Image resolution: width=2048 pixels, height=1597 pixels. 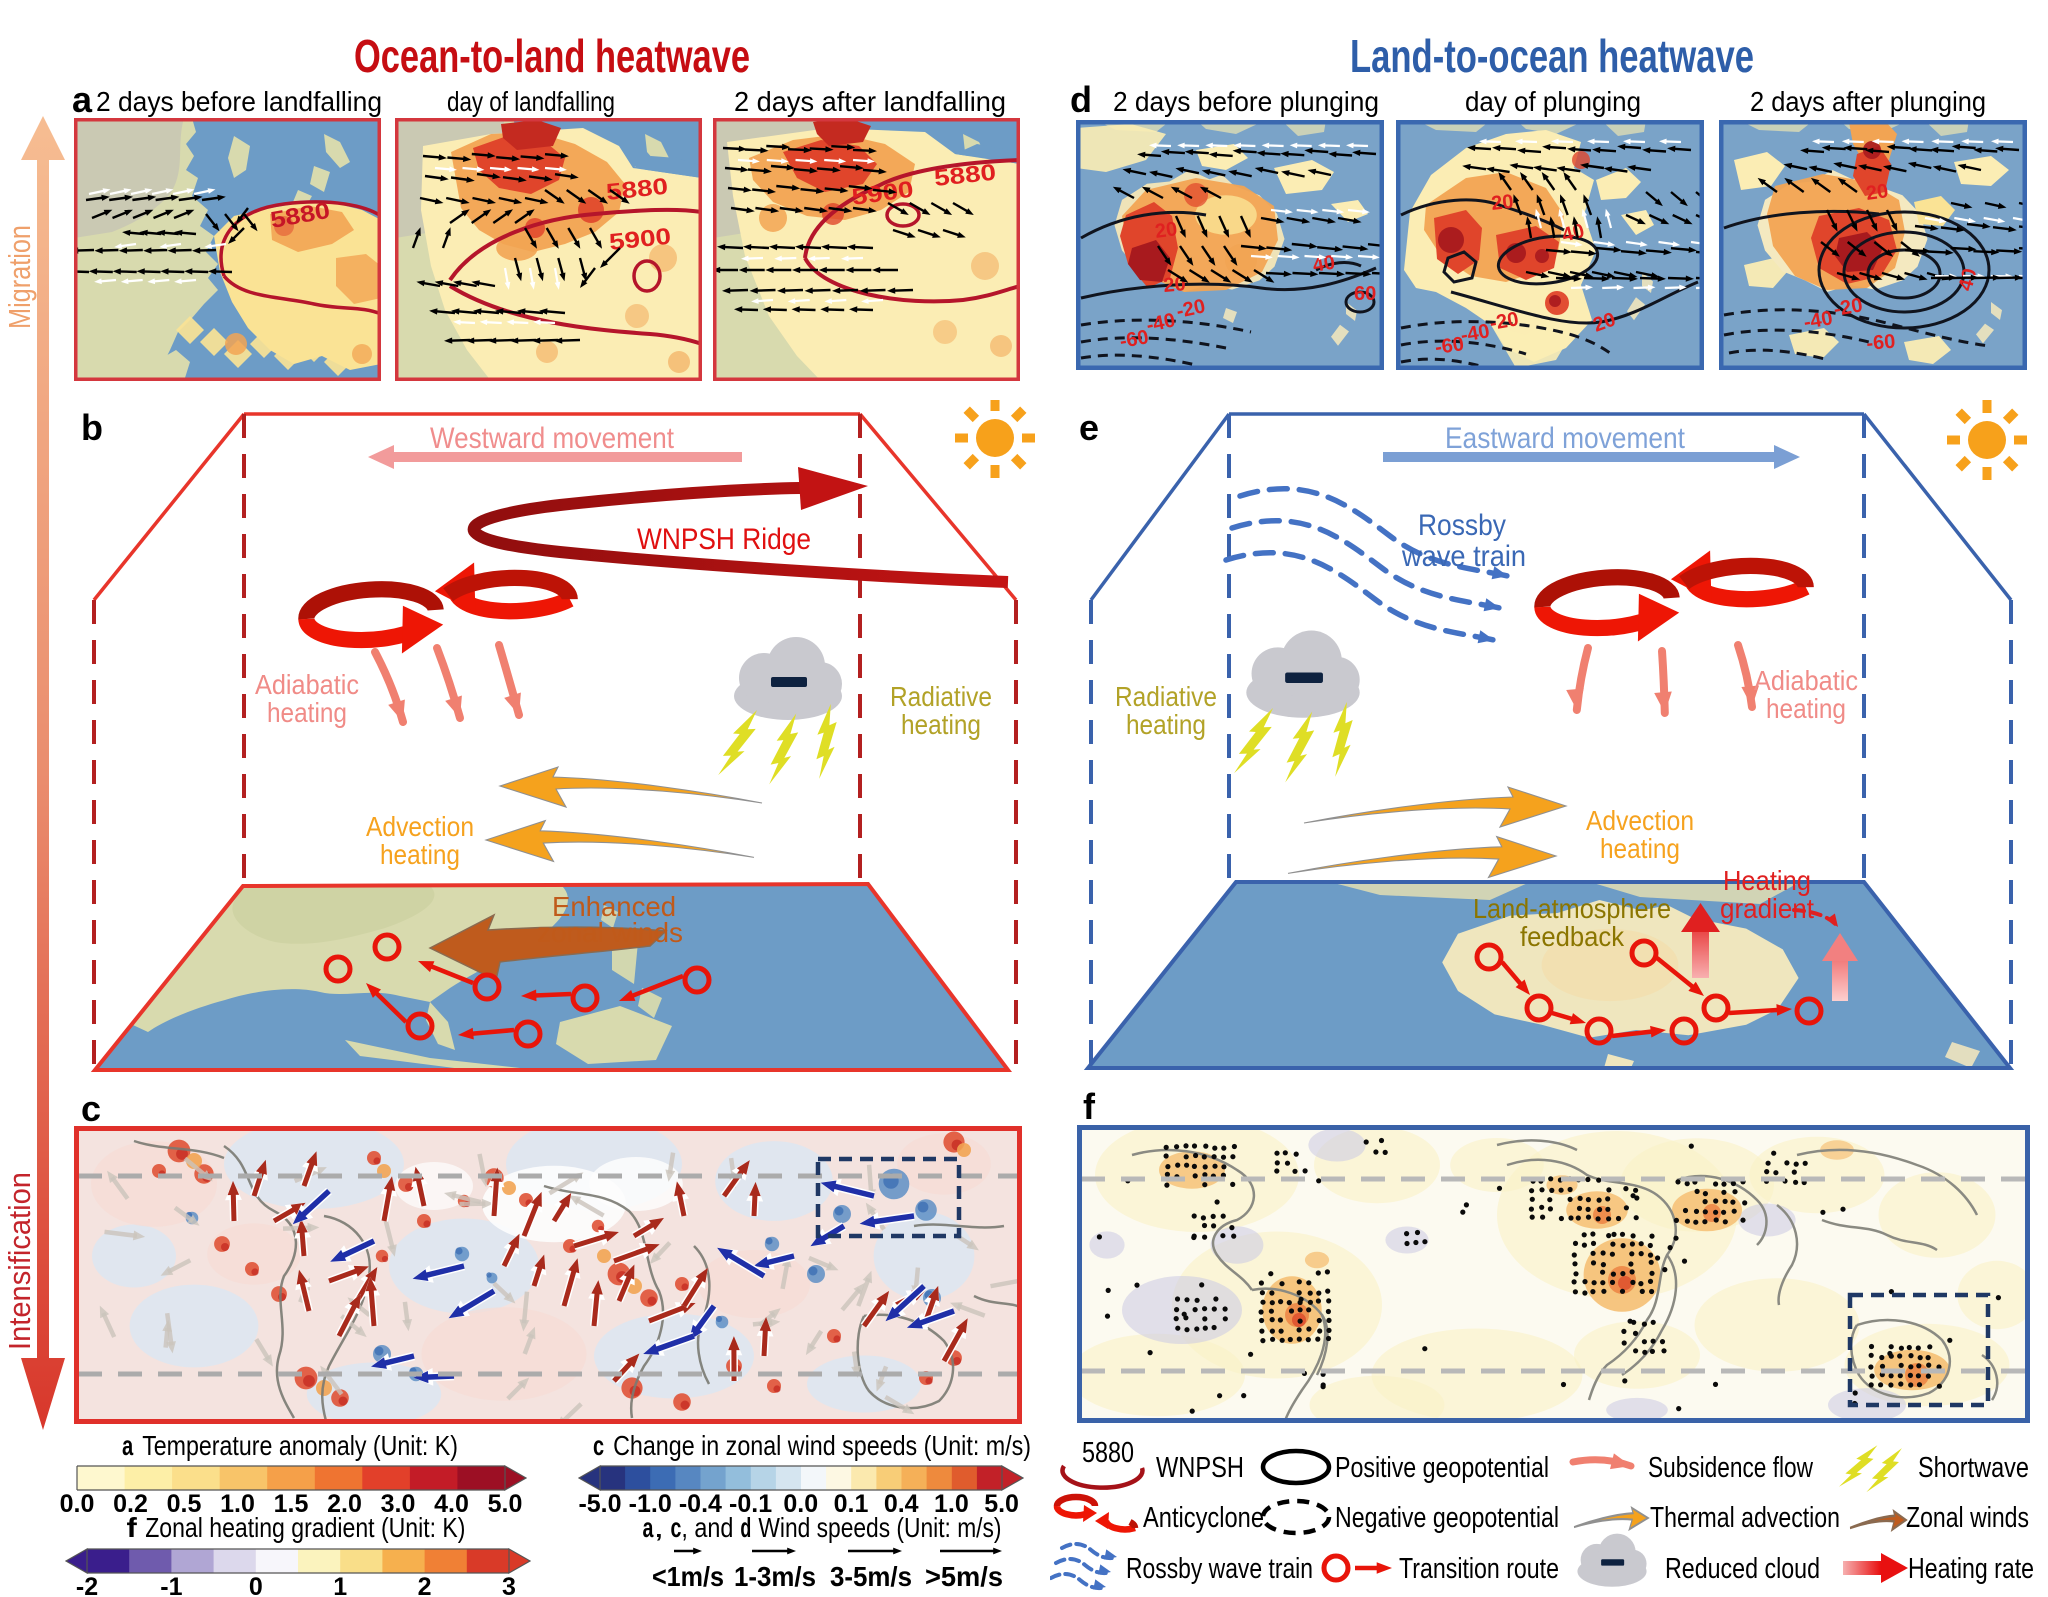 What do you see at coordinates (256, 1585) in the screenshot?
I see `svg-text: 0` at bounding box center [256, 1585].